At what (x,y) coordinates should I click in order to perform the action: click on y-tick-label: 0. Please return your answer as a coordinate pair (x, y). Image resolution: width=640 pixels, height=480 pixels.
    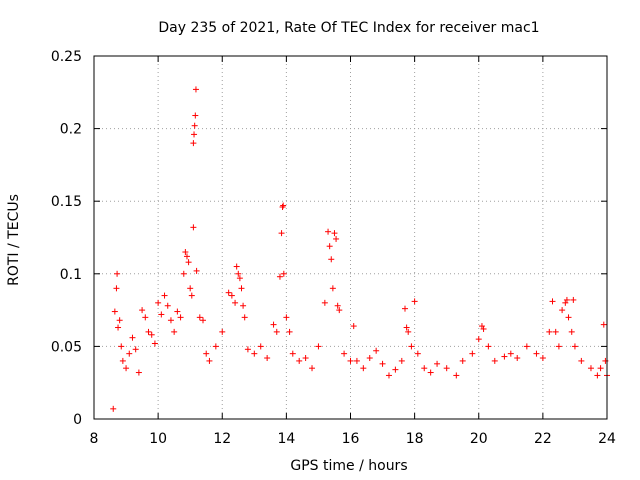
    Looking at the image, I should click on (77, 420).